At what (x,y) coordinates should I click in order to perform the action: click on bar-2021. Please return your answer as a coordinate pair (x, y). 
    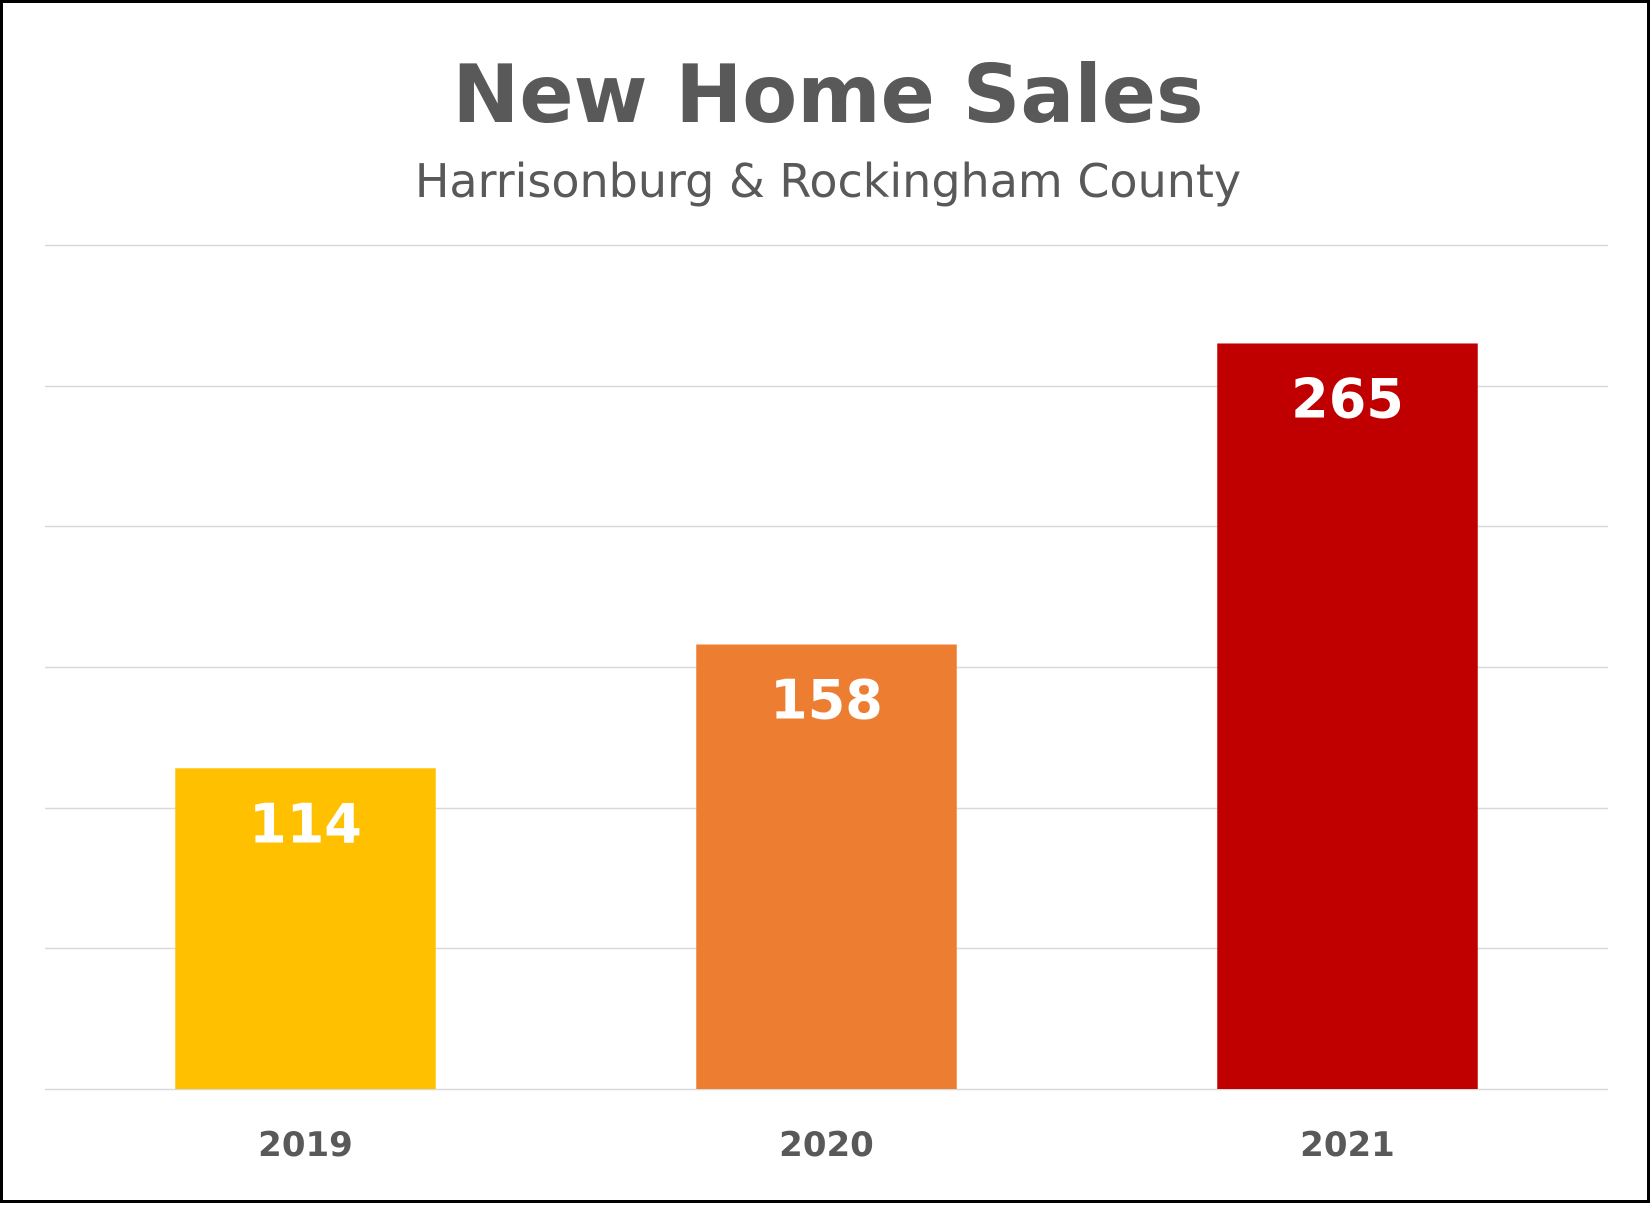
    Looking at the image, I should click on (1347, 716).